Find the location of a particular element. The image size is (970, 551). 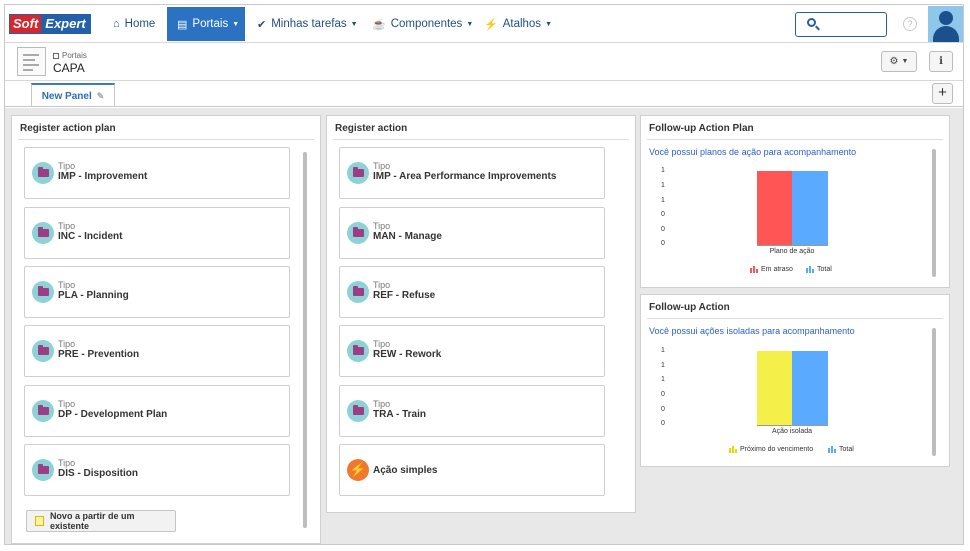

info-icon: i is located at coordinates (941, 61).